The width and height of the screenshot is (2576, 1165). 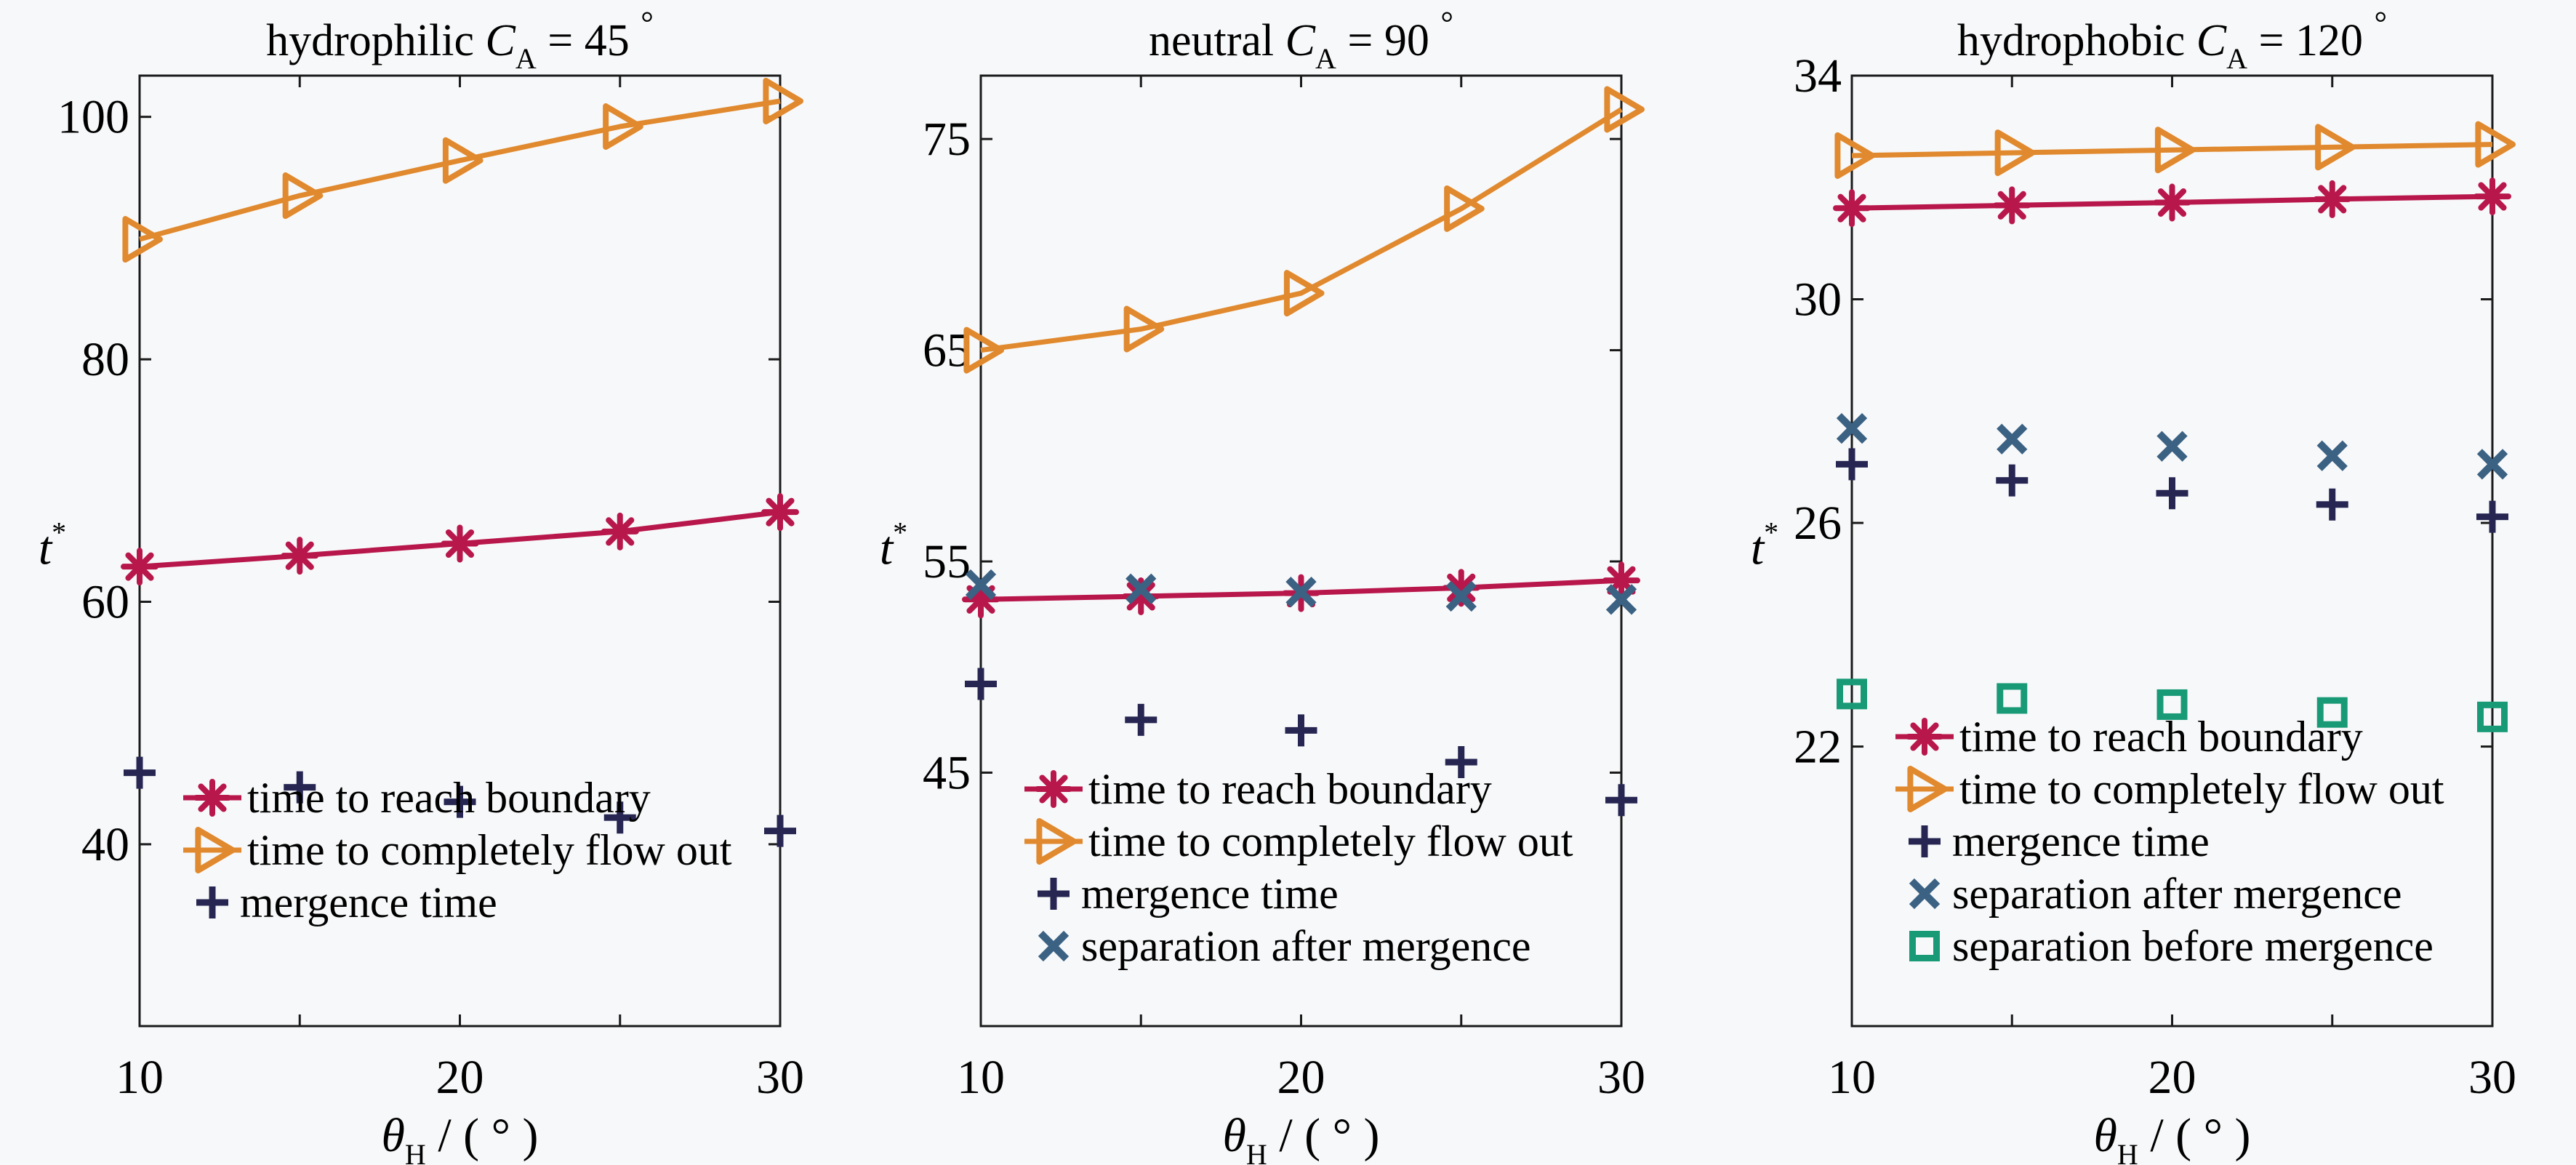 What do you see at coordinates (105, 844) in the screenshot?
I see `y-tick-label: 40` at bounding box center [105, 844].